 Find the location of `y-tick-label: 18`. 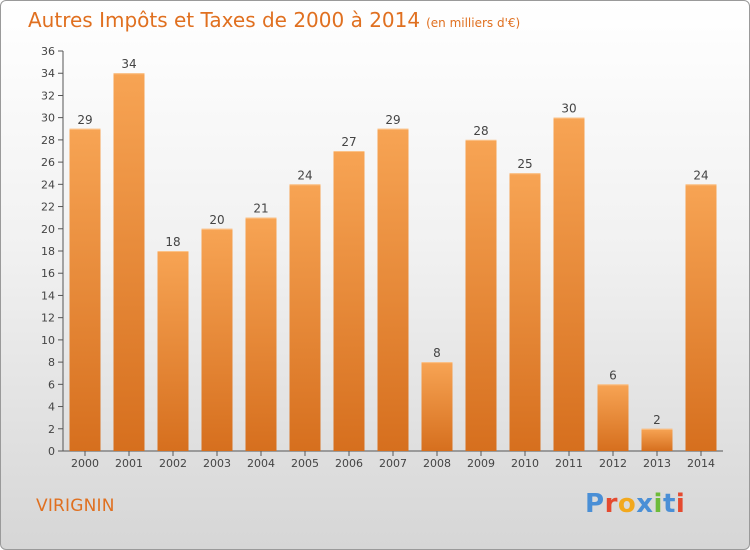

y-tick-label: 18 is located at coordinates (48, 251).